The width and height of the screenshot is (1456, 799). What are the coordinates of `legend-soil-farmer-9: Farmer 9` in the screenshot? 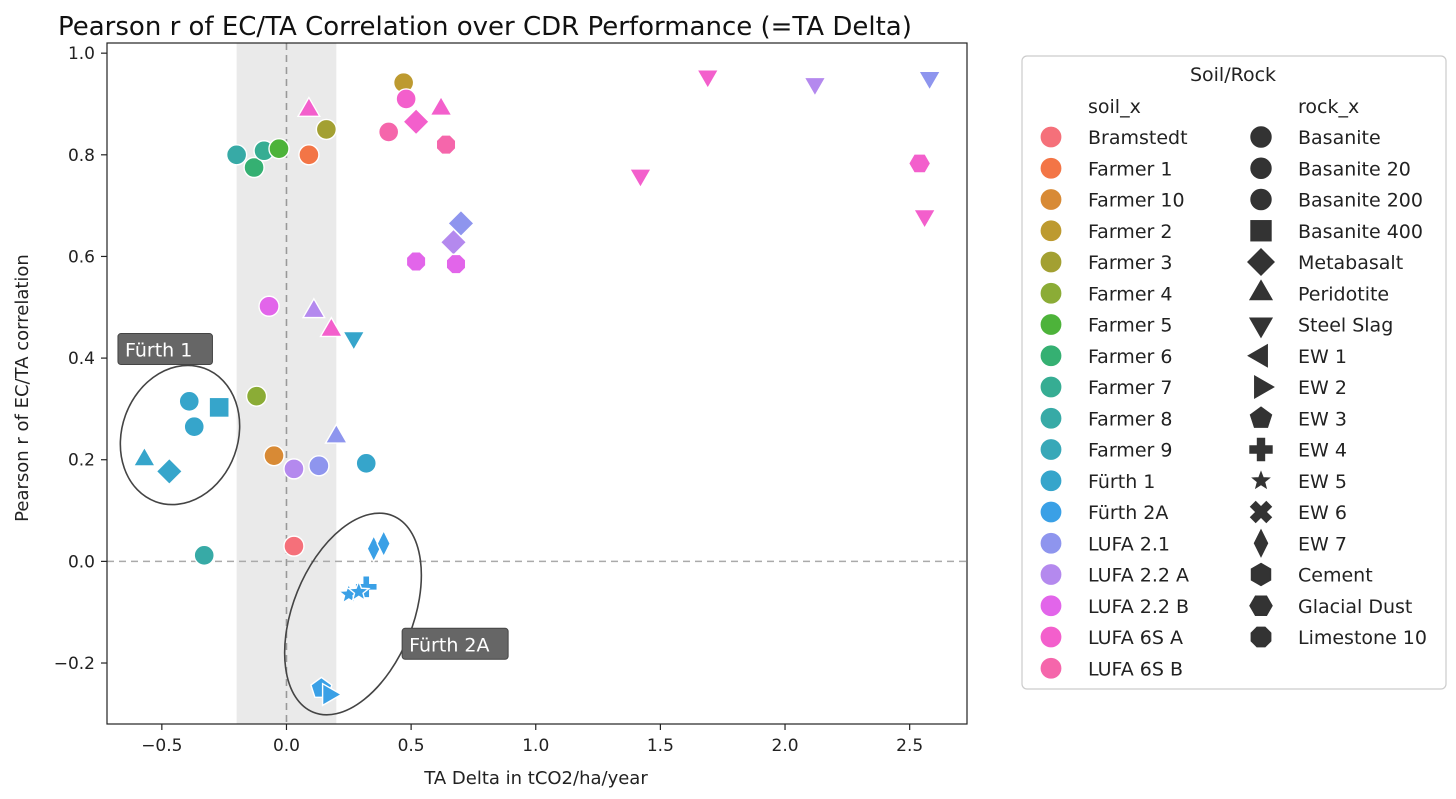 It's located at (1105, 449).